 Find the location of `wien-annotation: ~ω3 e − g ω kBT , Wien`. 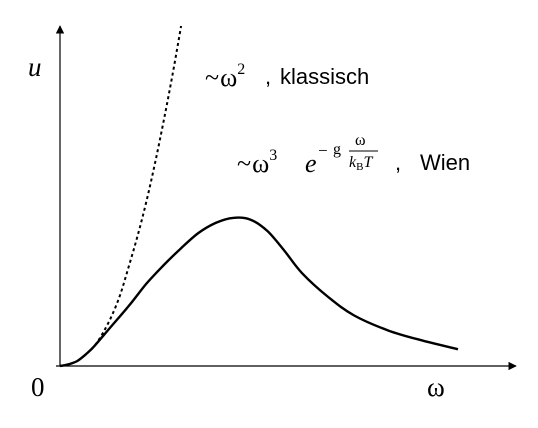

wien-annotation: ~ω3 e − g ω kBT , Wien is located at coordinates (353, 155).